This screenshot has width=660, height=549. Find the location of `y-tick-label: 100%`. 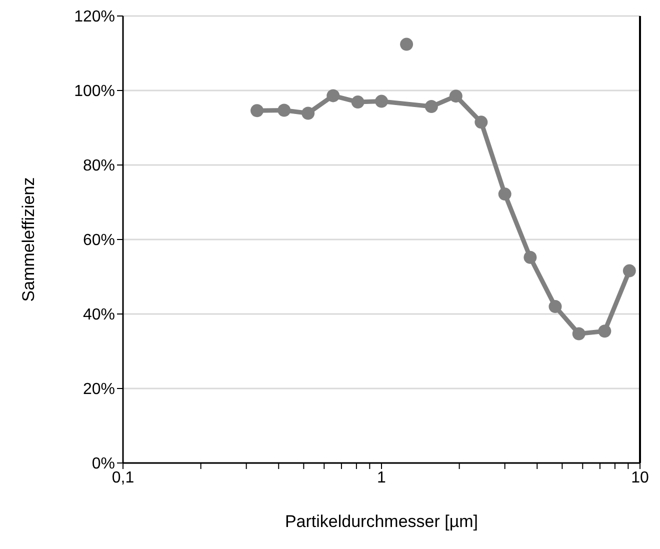

y-tick-label: 100% is located at coordinates (94, 91).